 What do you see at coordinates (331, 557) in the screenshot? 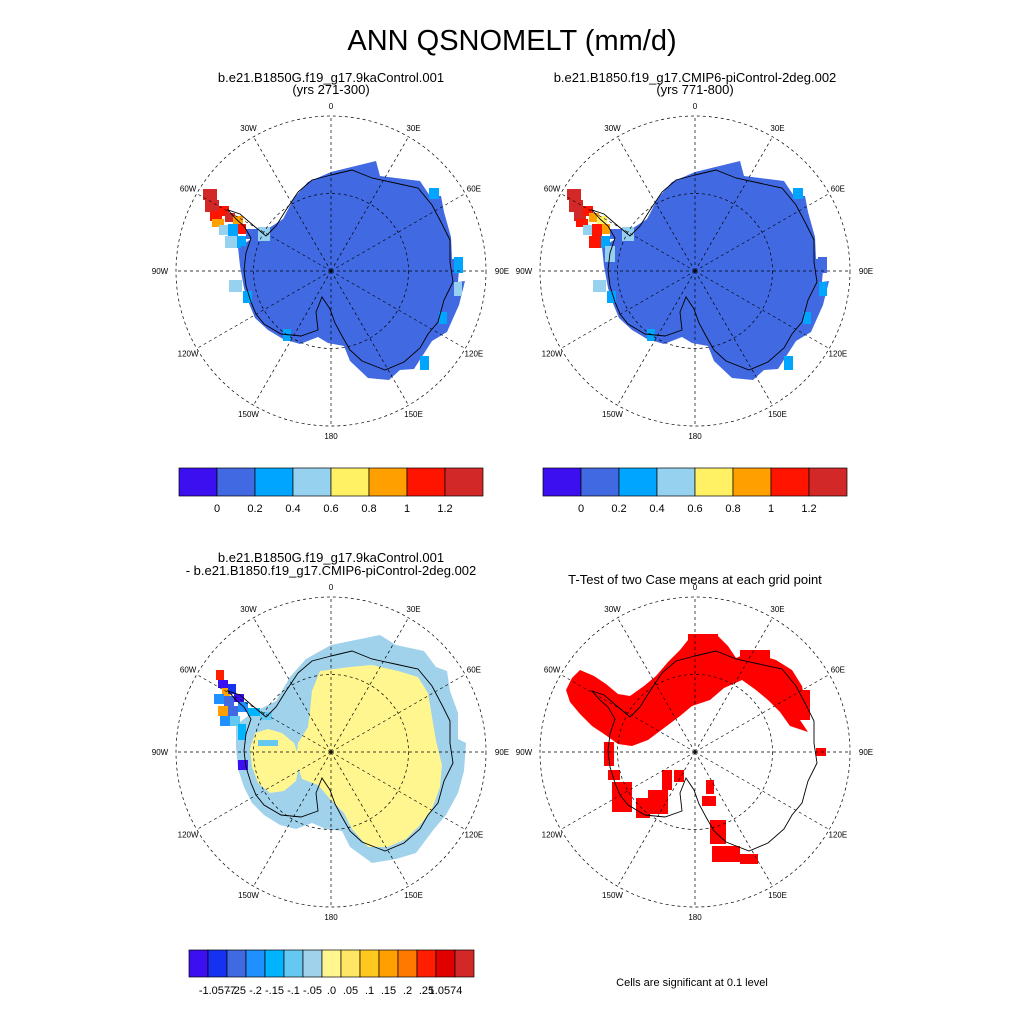
I see `panel-title-line1: b.e21.B1850G.f19_g17.9kaControl.001` at bounding box center [331, 557].